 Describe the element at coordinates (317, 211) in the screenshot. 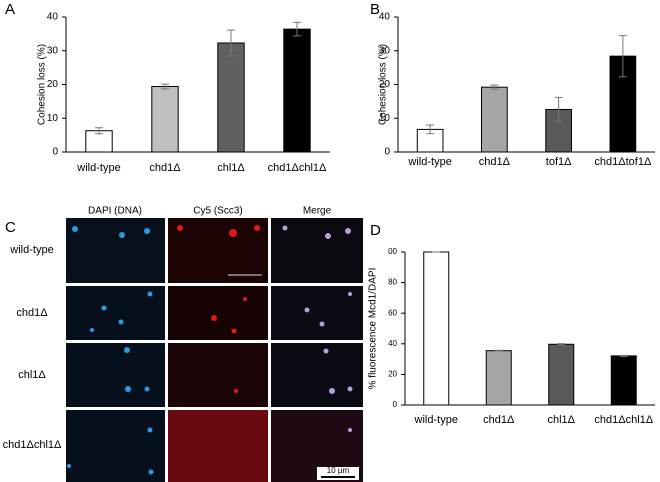

I see `column-header: Merge` at that location.